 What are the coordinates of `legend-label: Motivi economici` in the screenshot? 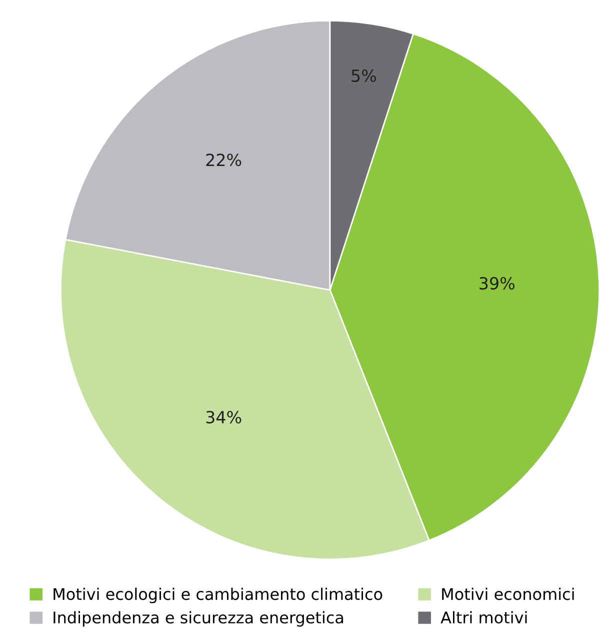 It's located at (508, 594).